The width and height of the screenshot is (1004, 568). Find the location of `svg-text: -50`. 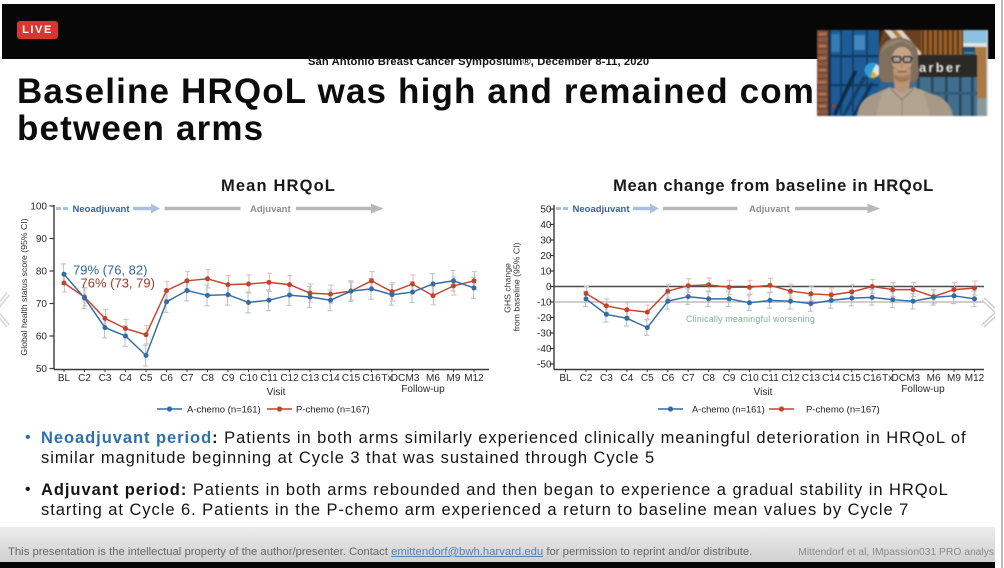

svg-text: -50 is located at coordinates (544, 365).